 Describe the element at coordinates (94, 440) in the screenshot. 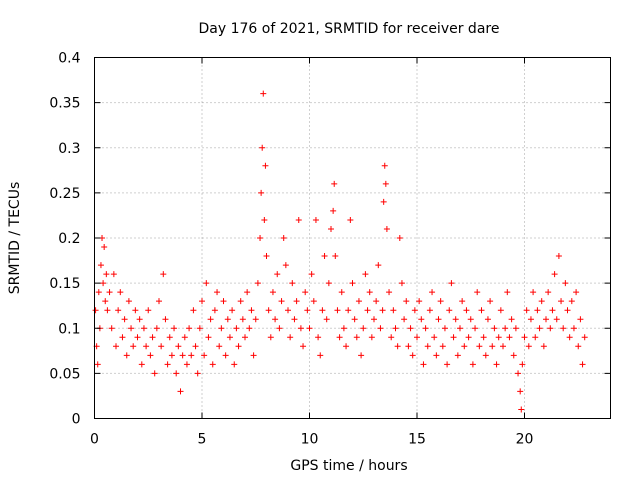

I see `x-tick-label: 0` at that location.